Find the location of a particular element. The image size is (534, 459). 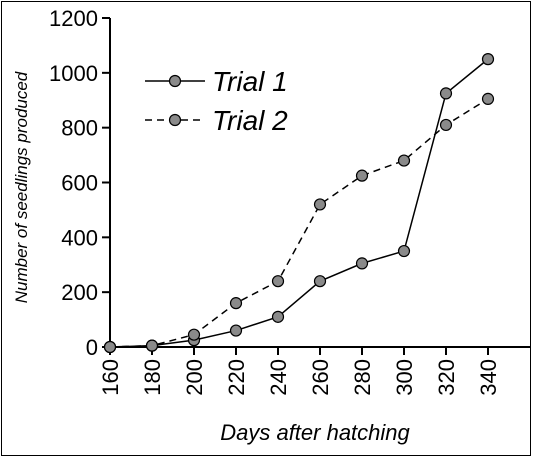

y-tick-label: 800 is located at coordinates (79, 128).